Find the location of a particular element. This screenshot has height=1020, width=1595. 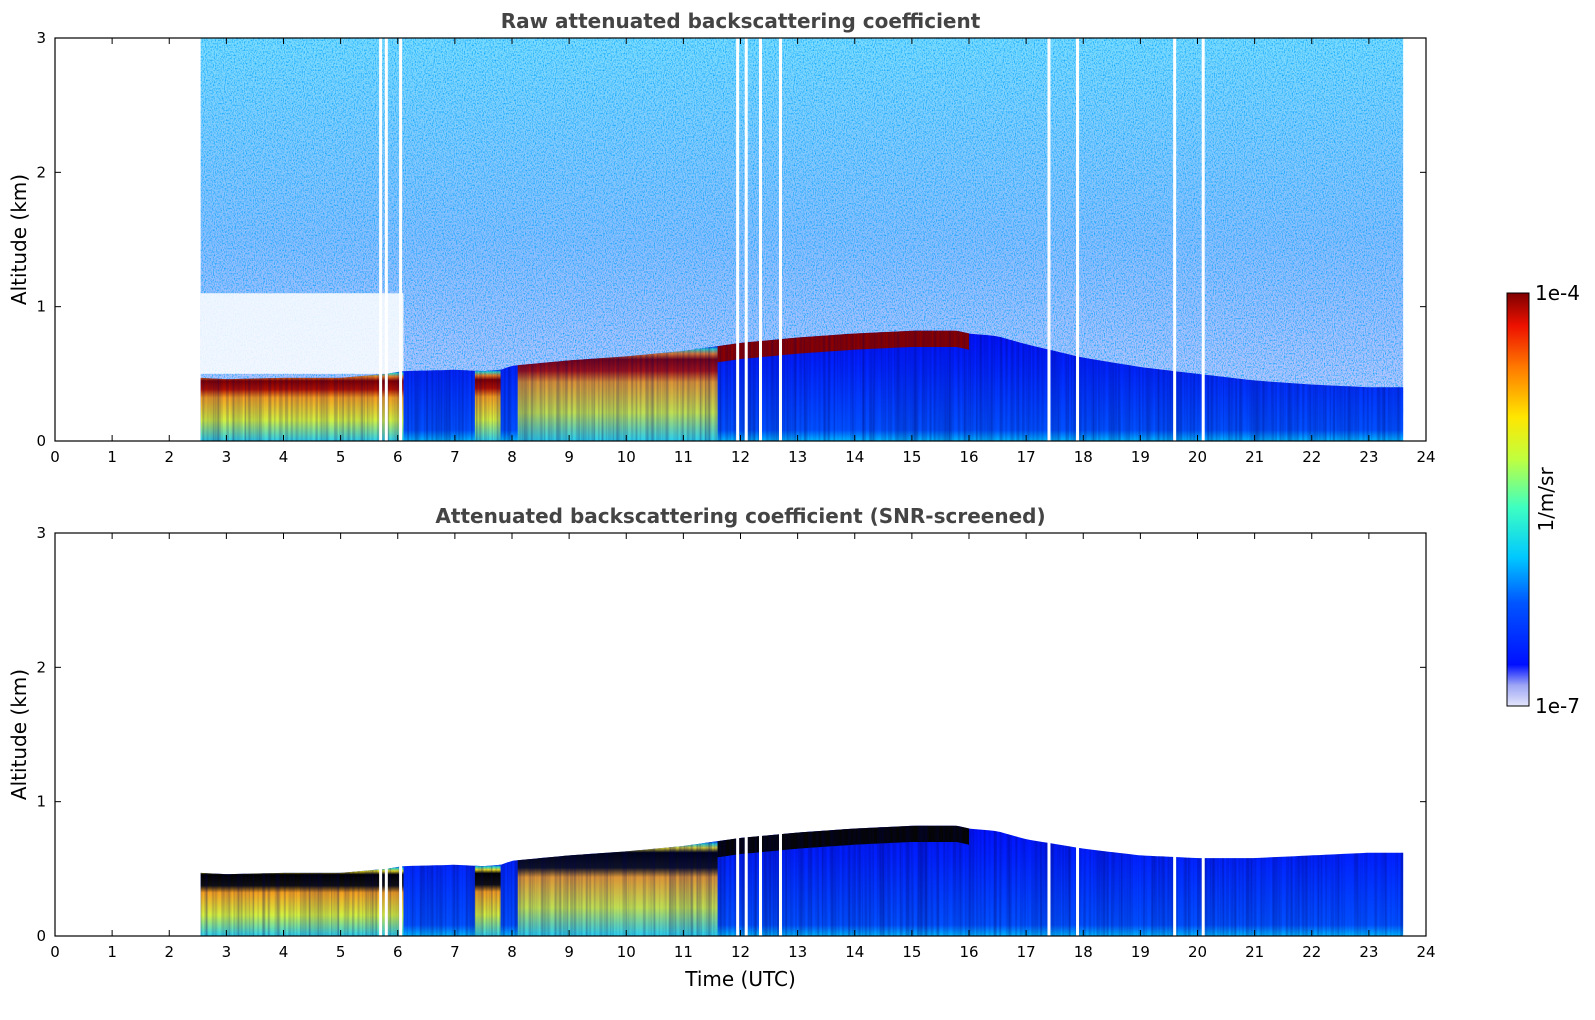

colorbar-min-label: 1e-7 is located at coordinates (1557, 706).